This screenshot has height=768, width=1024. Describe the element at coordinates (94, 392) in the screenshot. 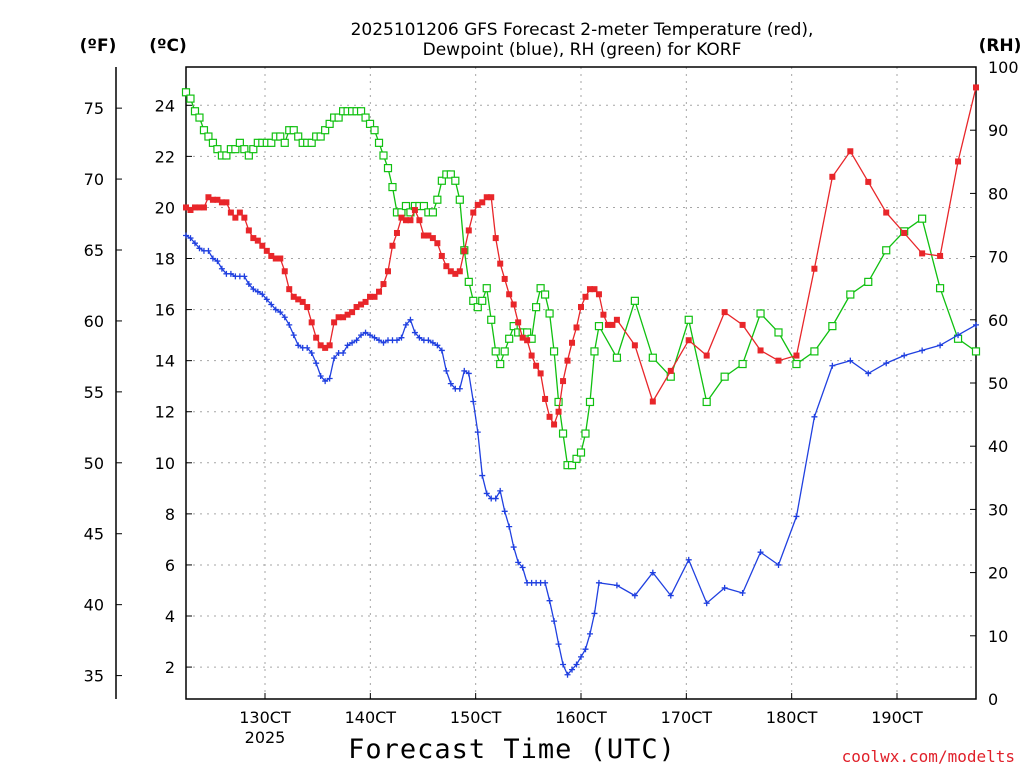

I see `fahrenheit-tick-label: 55` at that location.